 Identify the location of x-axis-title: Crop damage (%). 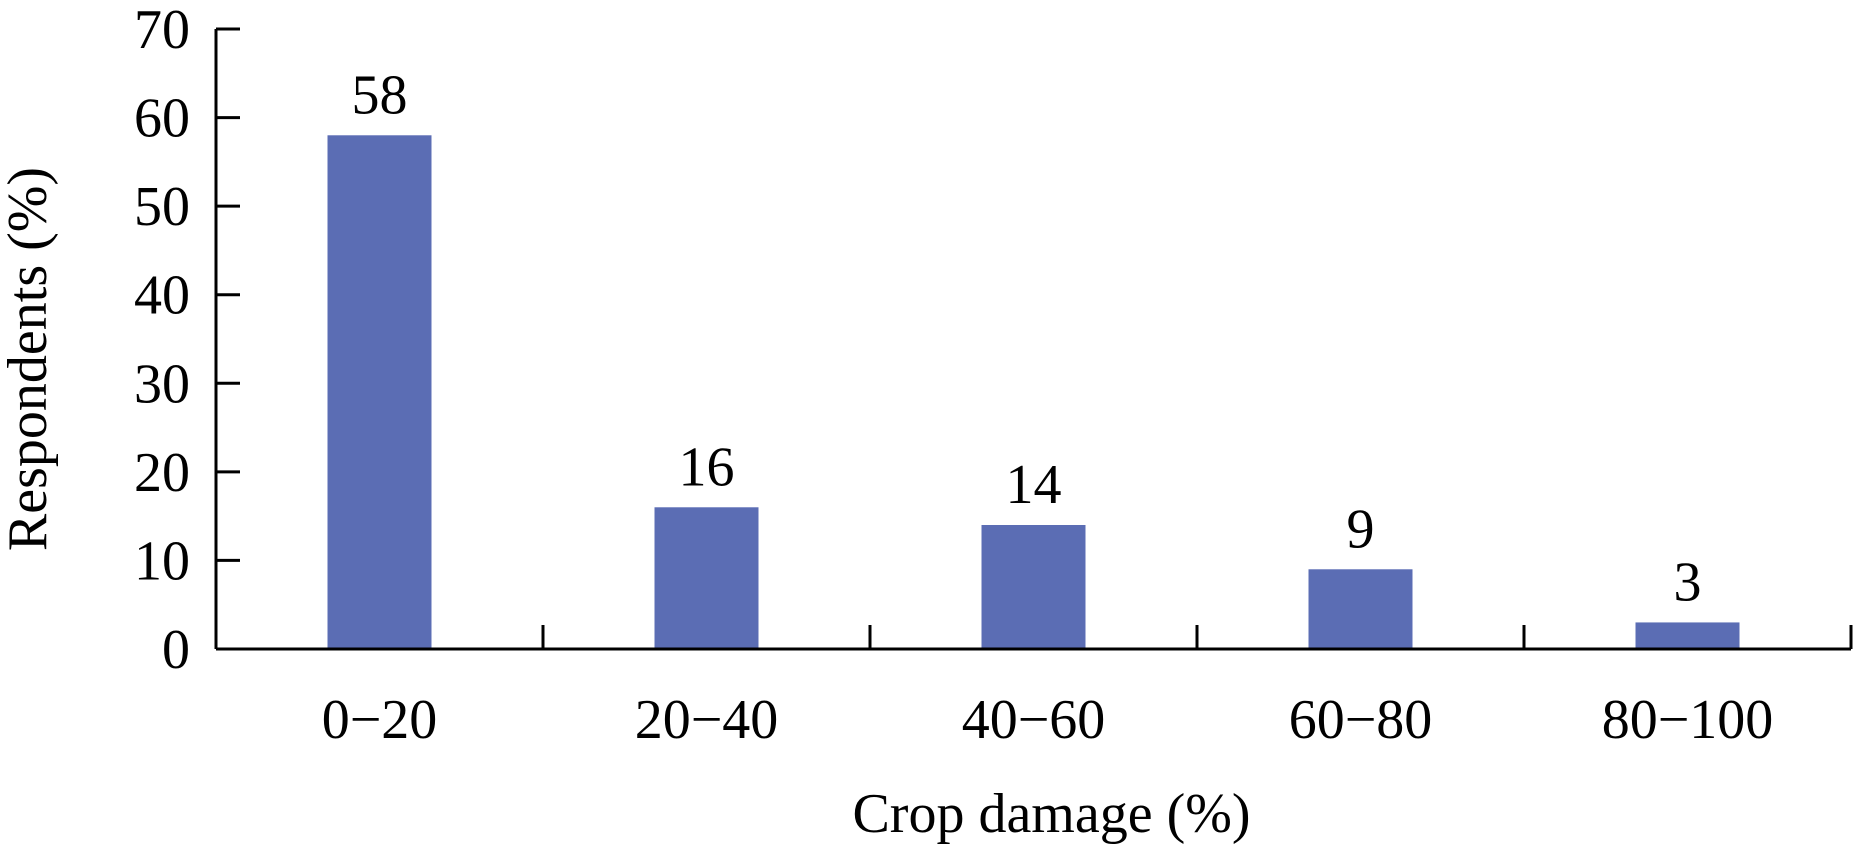
(1051, 814).